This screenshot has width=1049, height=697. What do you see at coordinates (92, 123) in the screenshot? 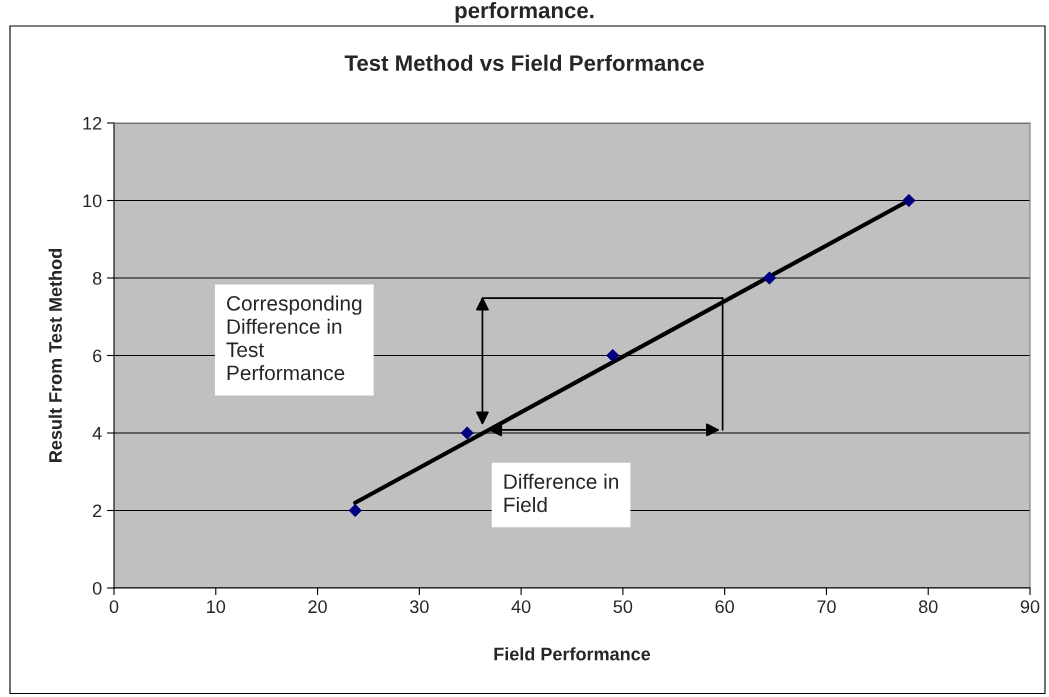
I see `y-tick-label: 12` at bounding box center [92, 123].